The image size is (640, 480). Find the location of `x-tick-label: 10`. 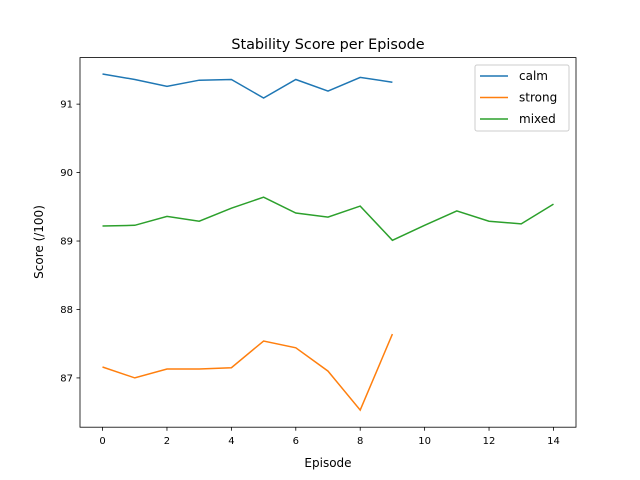

x-tick-label: 10 is located at coordinates (424, 441).